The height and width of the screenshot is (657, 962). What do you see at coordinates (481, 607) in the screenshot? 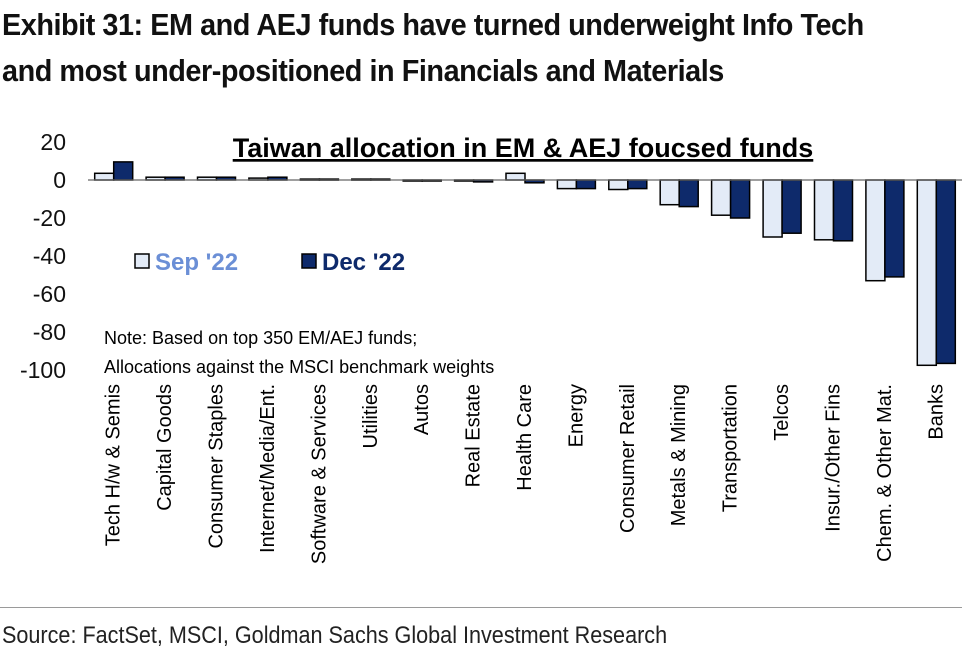
I see `footer-divider` at bounding box center [481, 607].